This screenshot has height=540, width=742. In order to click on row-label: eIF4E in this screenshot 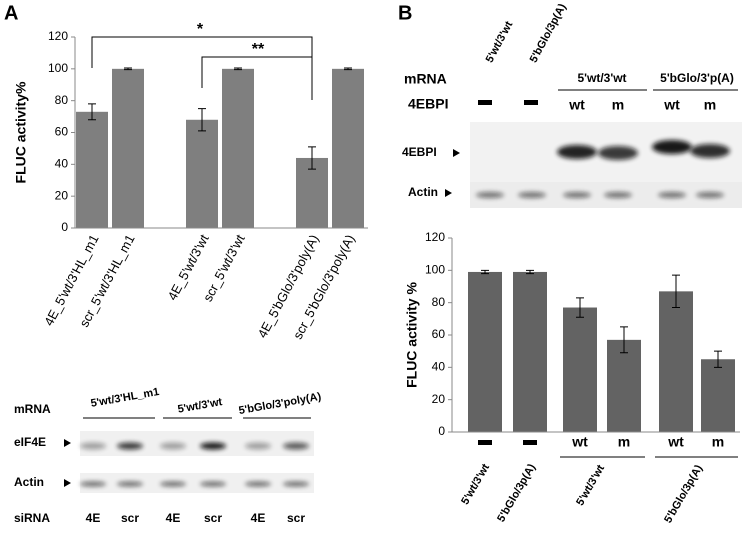, I will do `click(30, 442)`.